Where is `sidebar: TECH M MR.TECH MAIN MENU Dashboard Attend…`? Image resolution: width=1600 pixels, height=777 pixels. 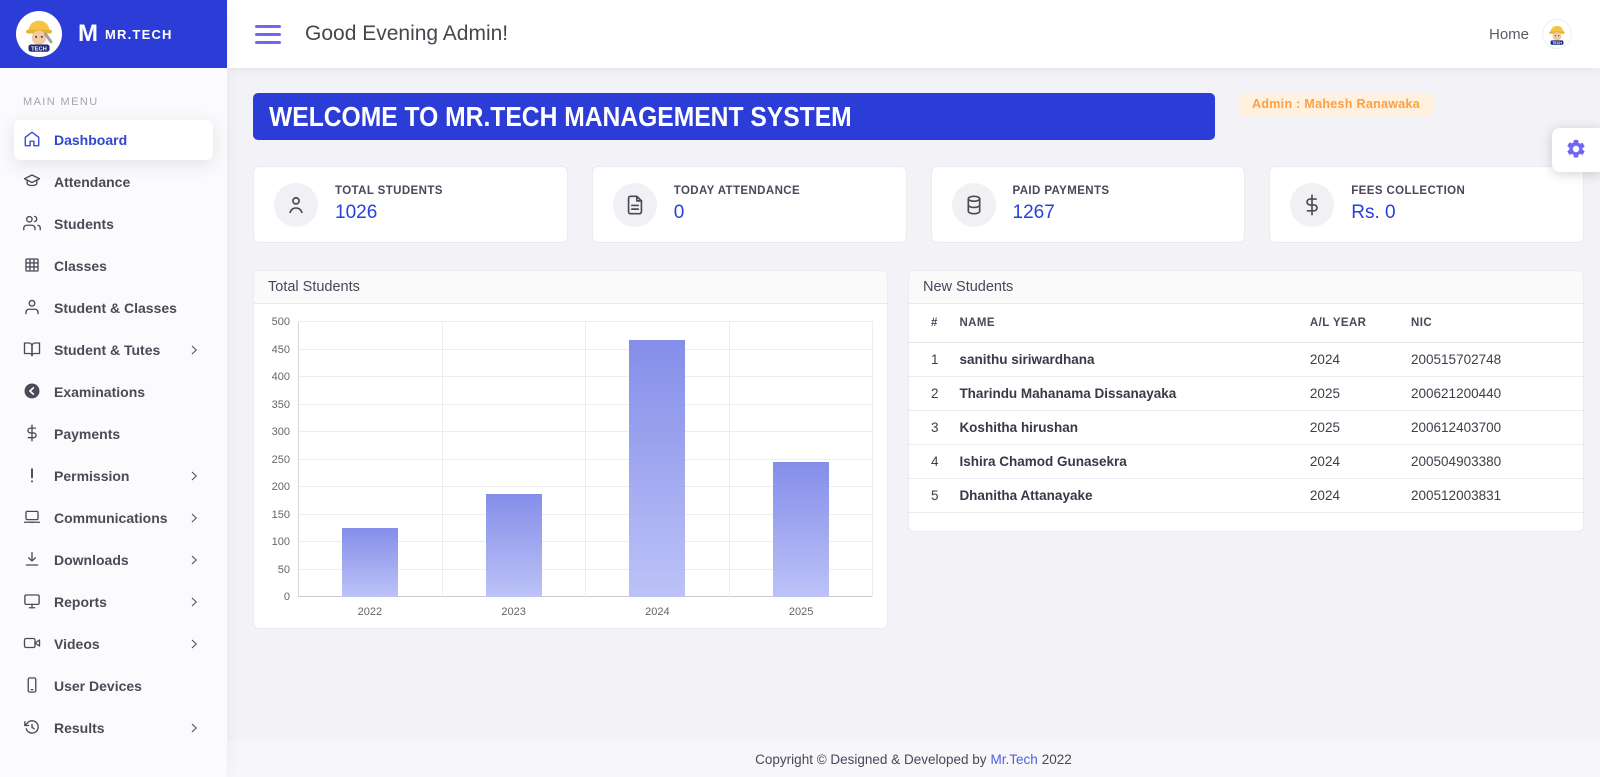 sidebar: TECH M MR.TECH MAIN MENU Dashboard Attend… is located at coordinates (113, 388).